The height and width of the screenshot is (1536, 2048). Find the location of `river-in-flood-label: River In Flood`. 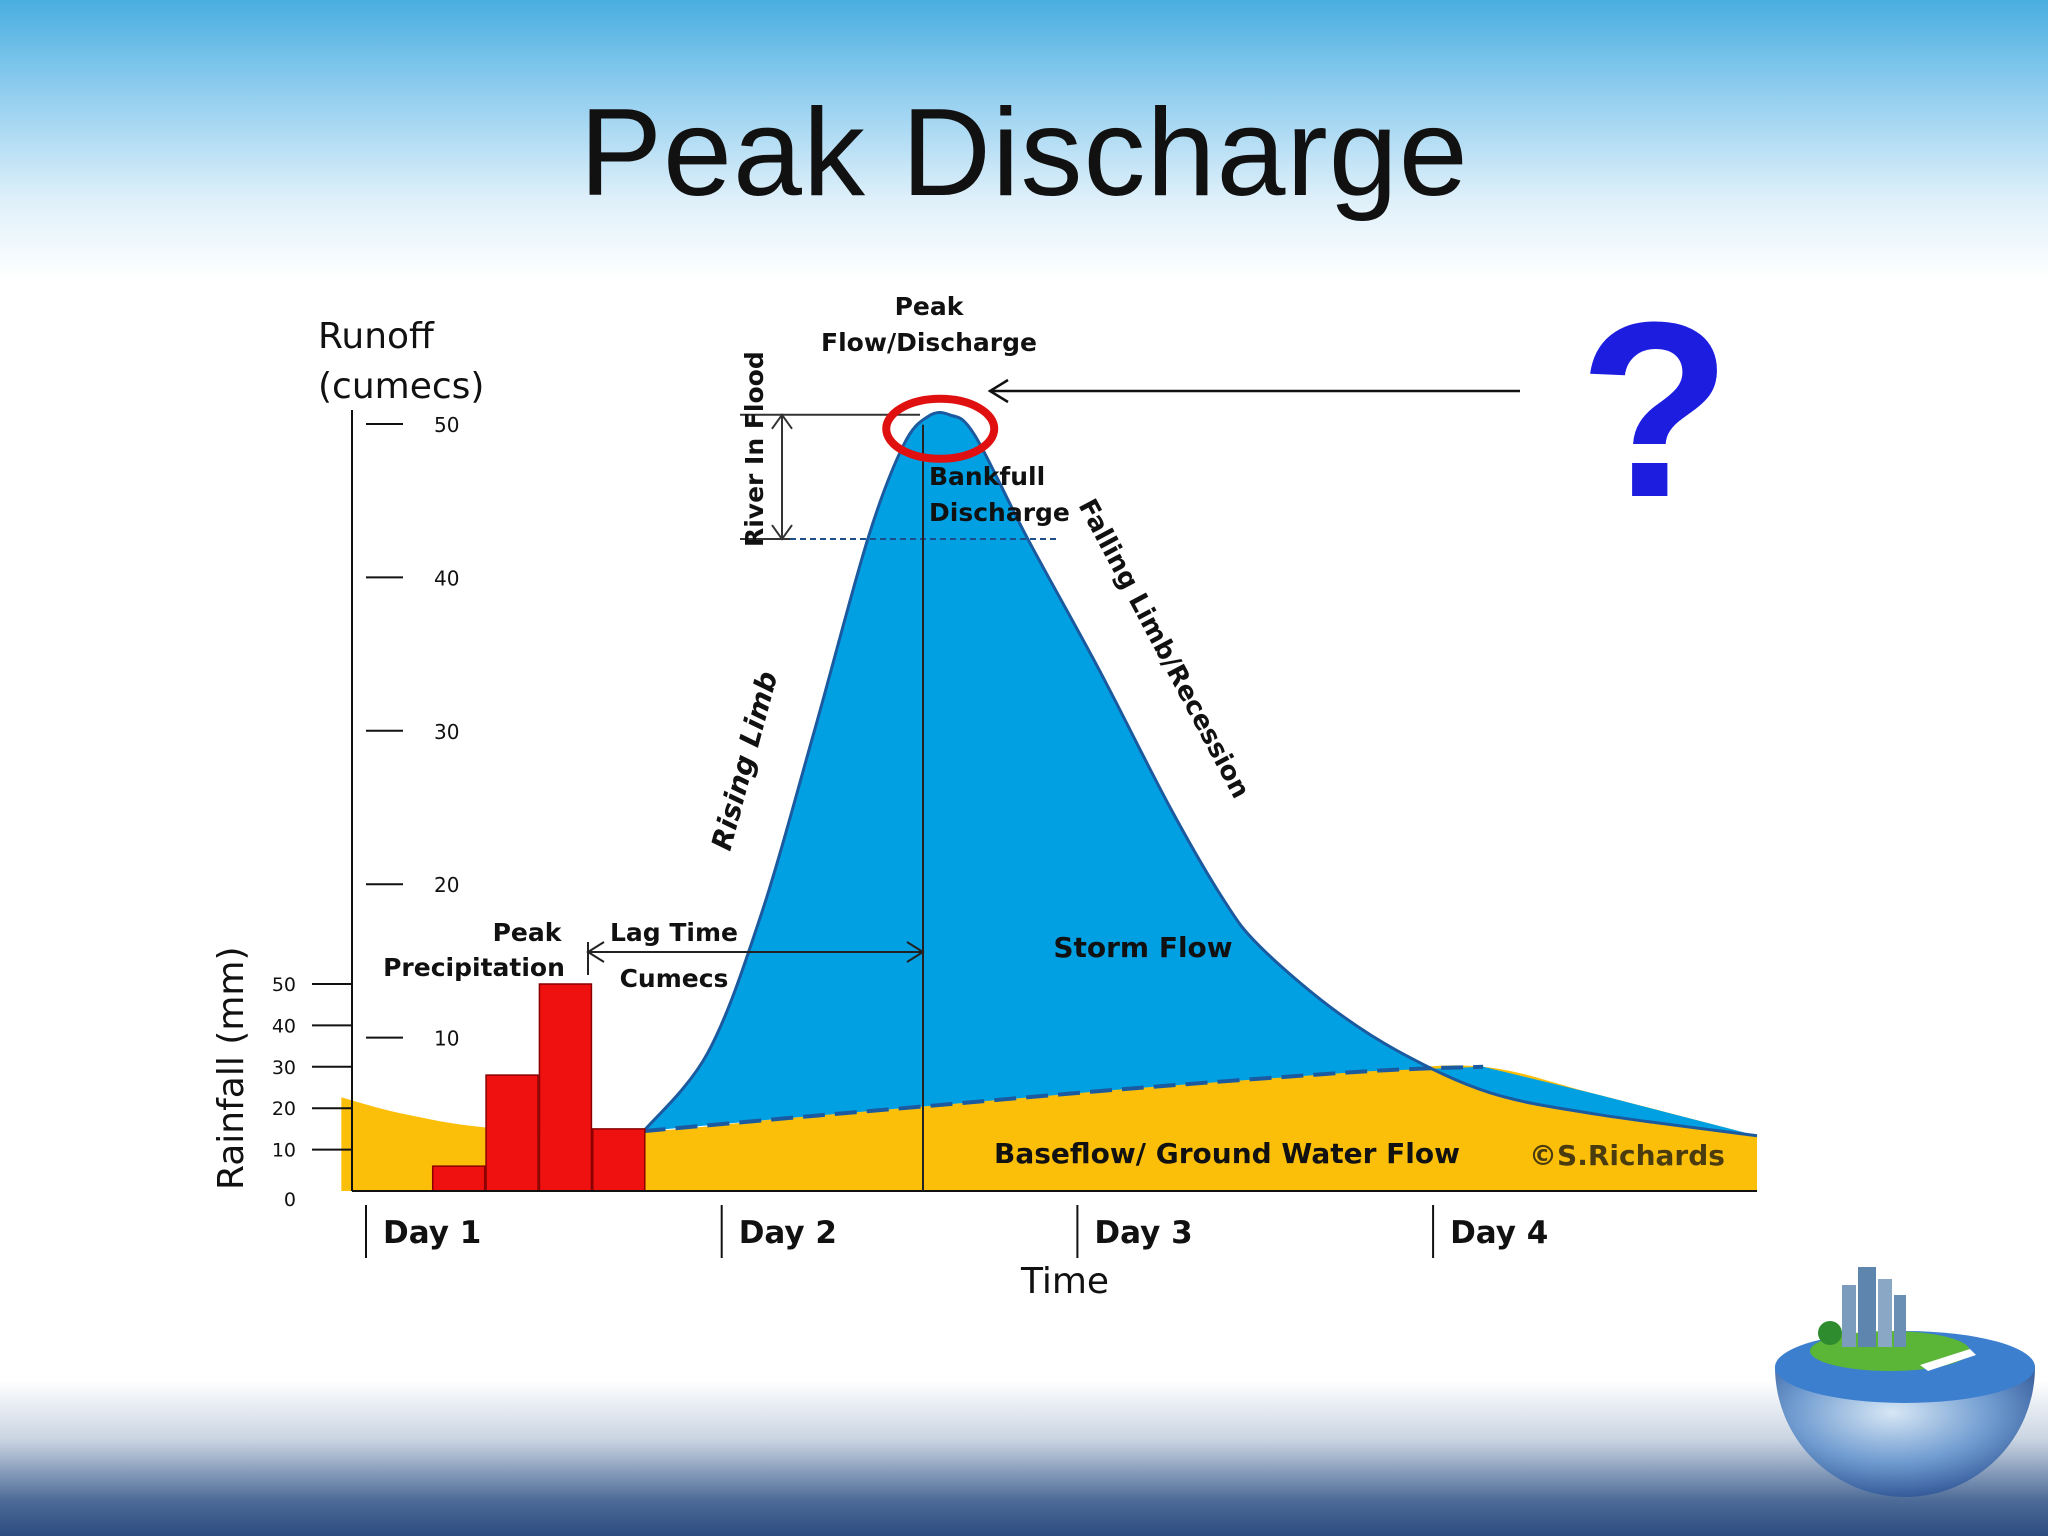

river-in-flood-label: River In Flood is located at coordinates (754, 449).